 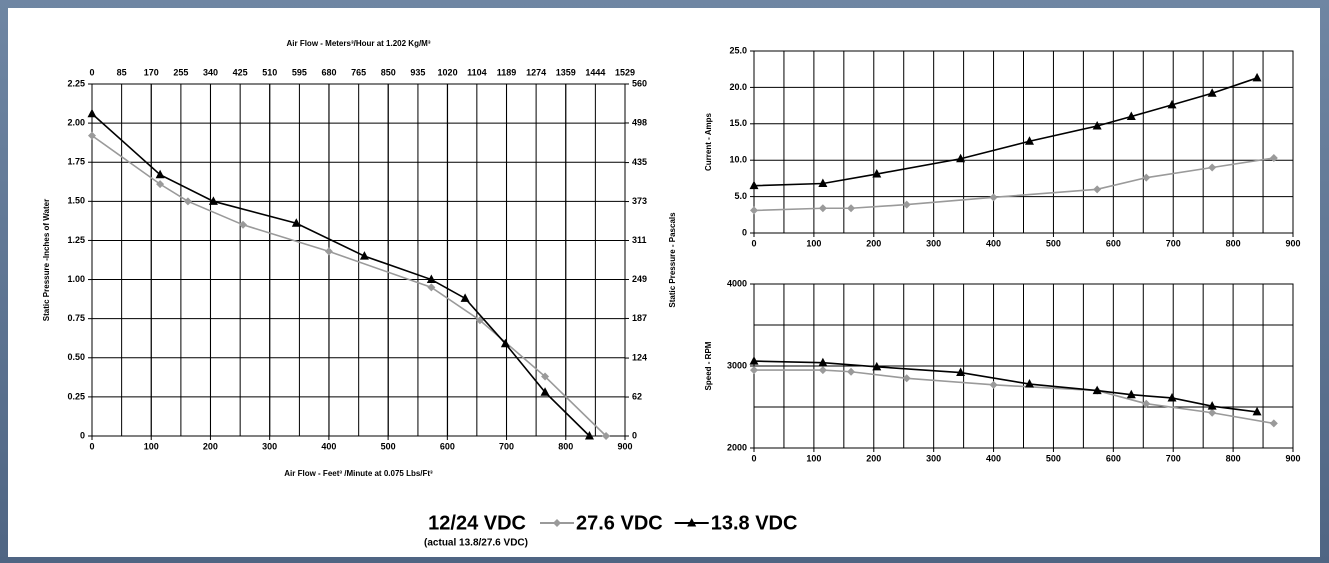 I want to click on x2-tick-label: 1104, so click(x=477, y=72).